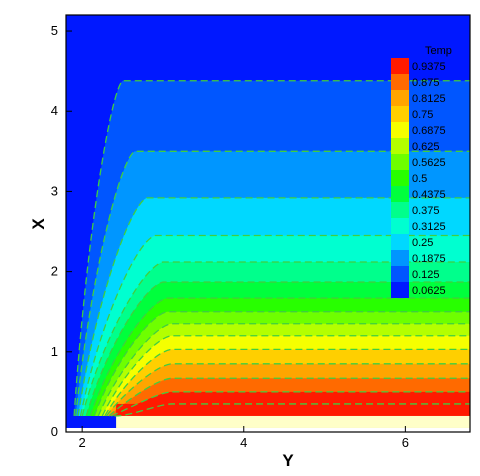  I want to click on legend-title: Temp, so click(438, 51).